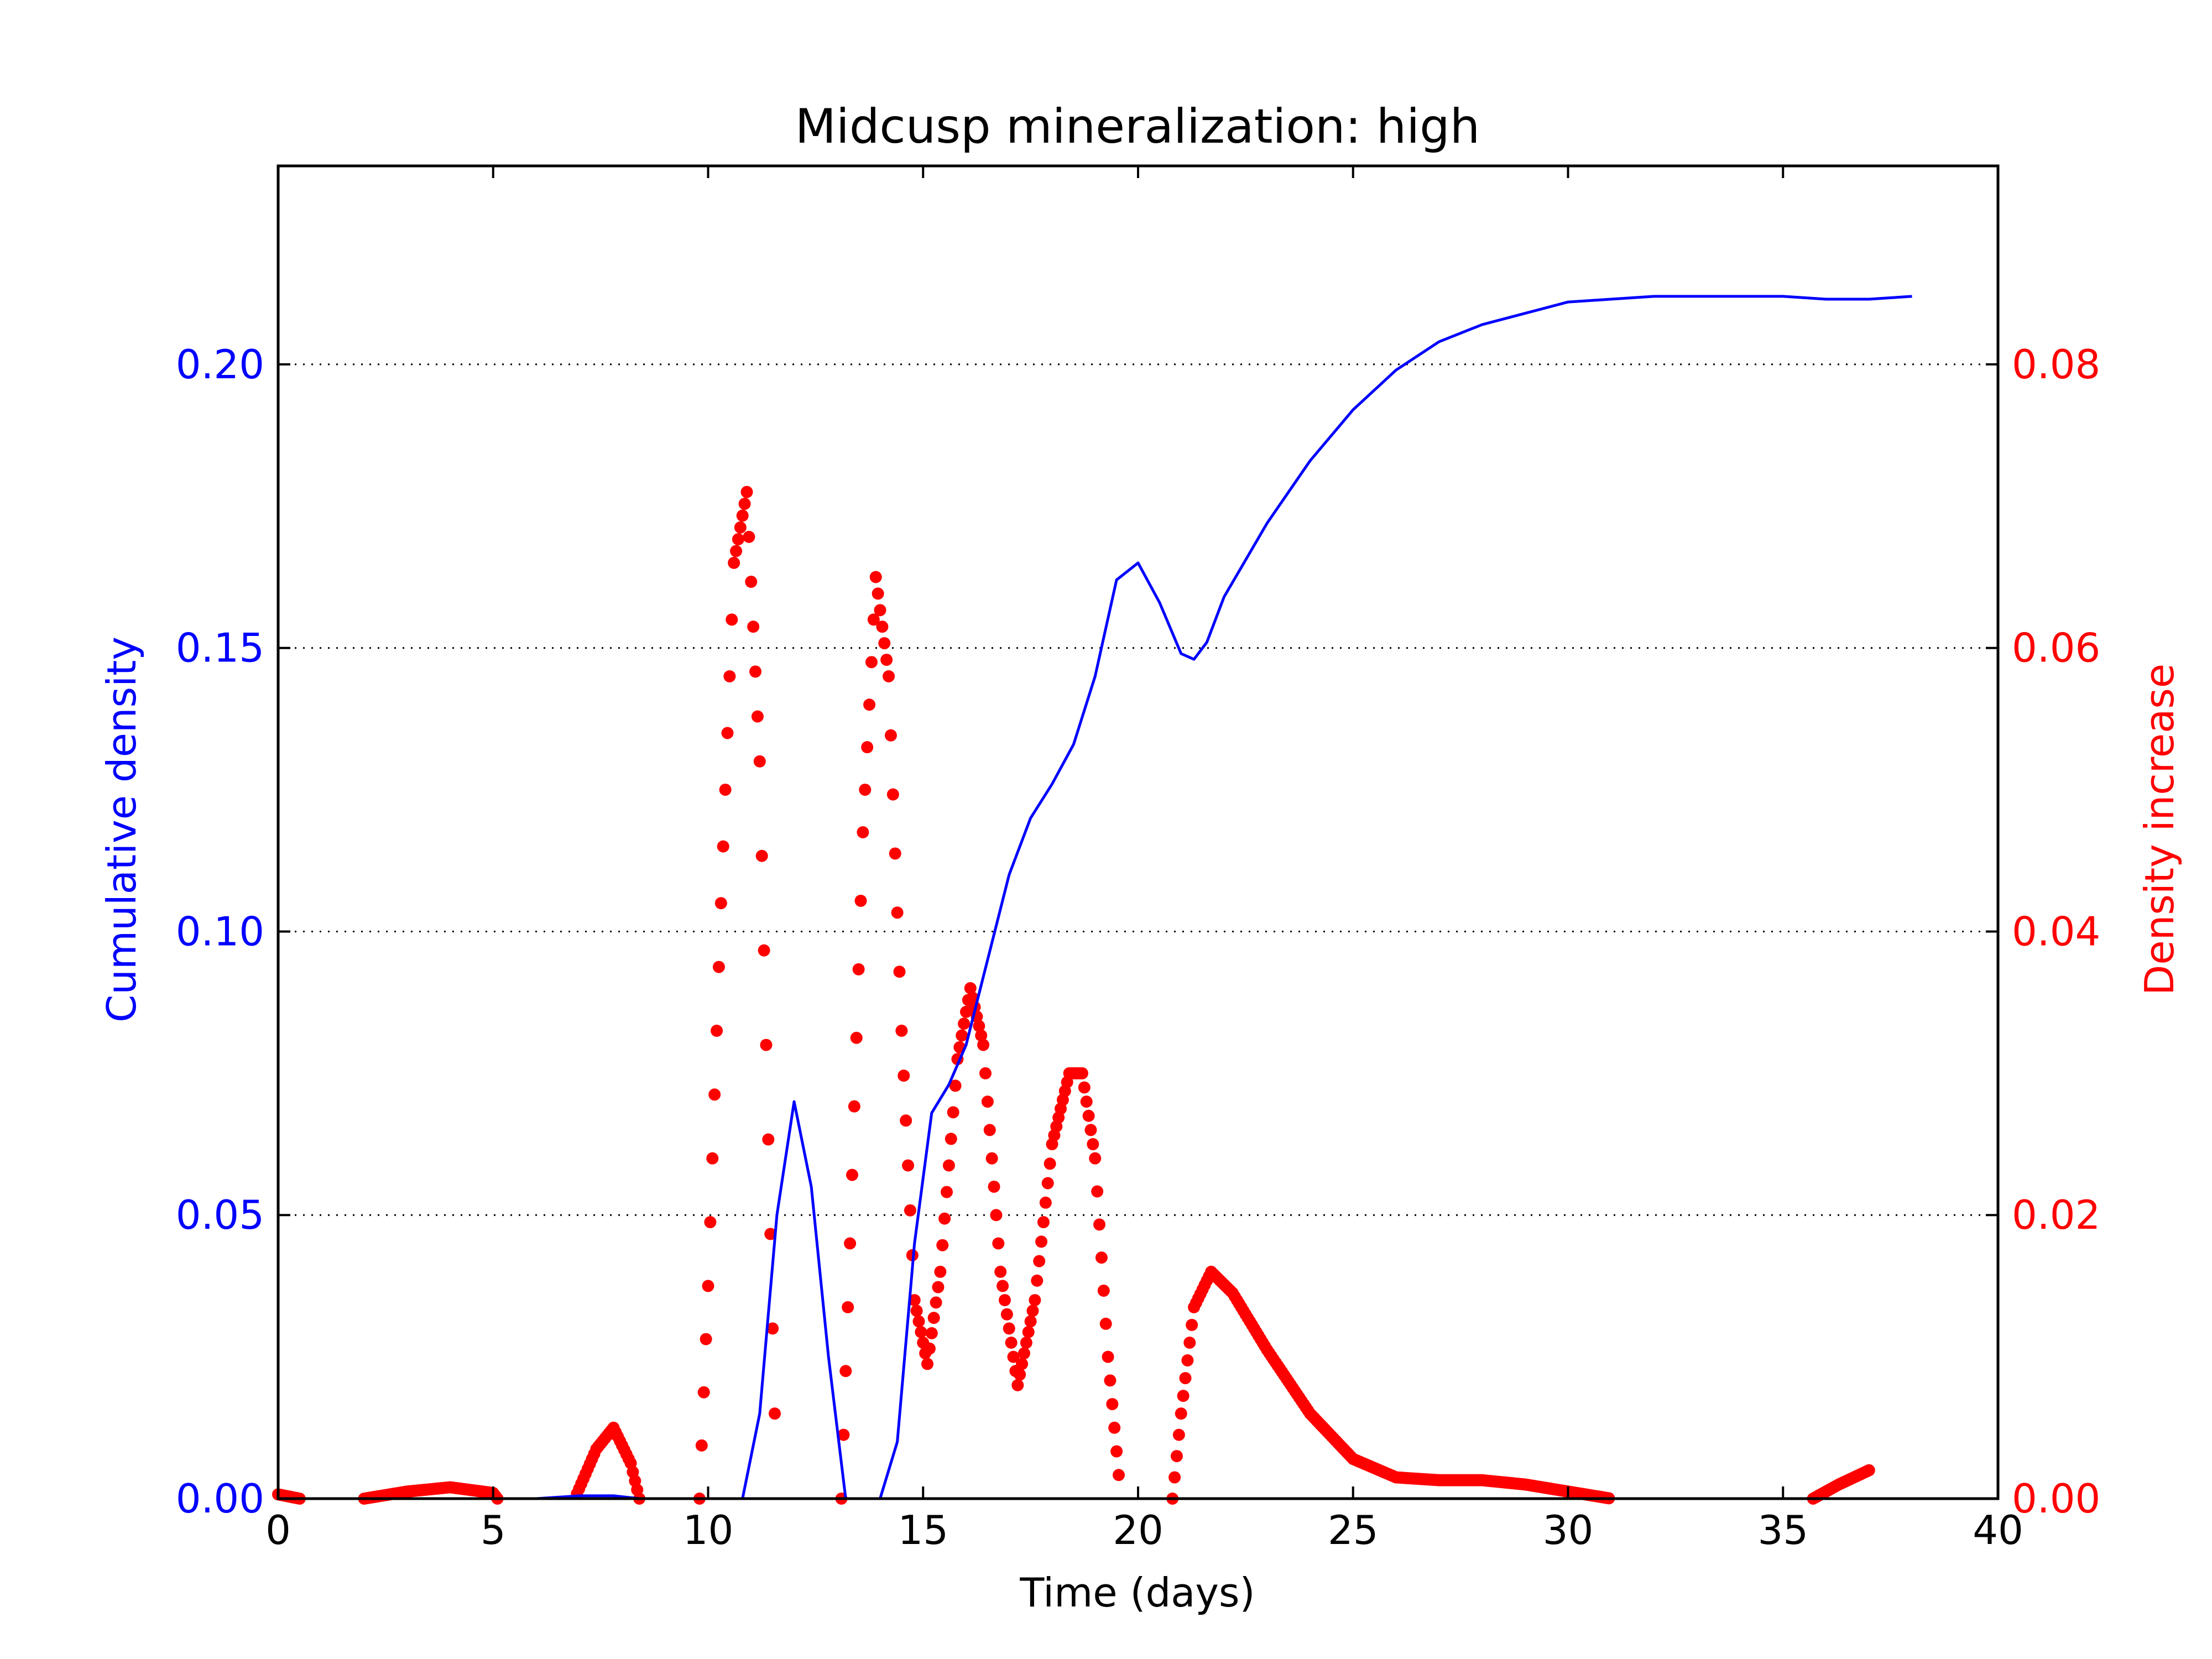 The image size is (2212, 1659). I want to click on right-tick-label: 0.08, so click(2056, 364).